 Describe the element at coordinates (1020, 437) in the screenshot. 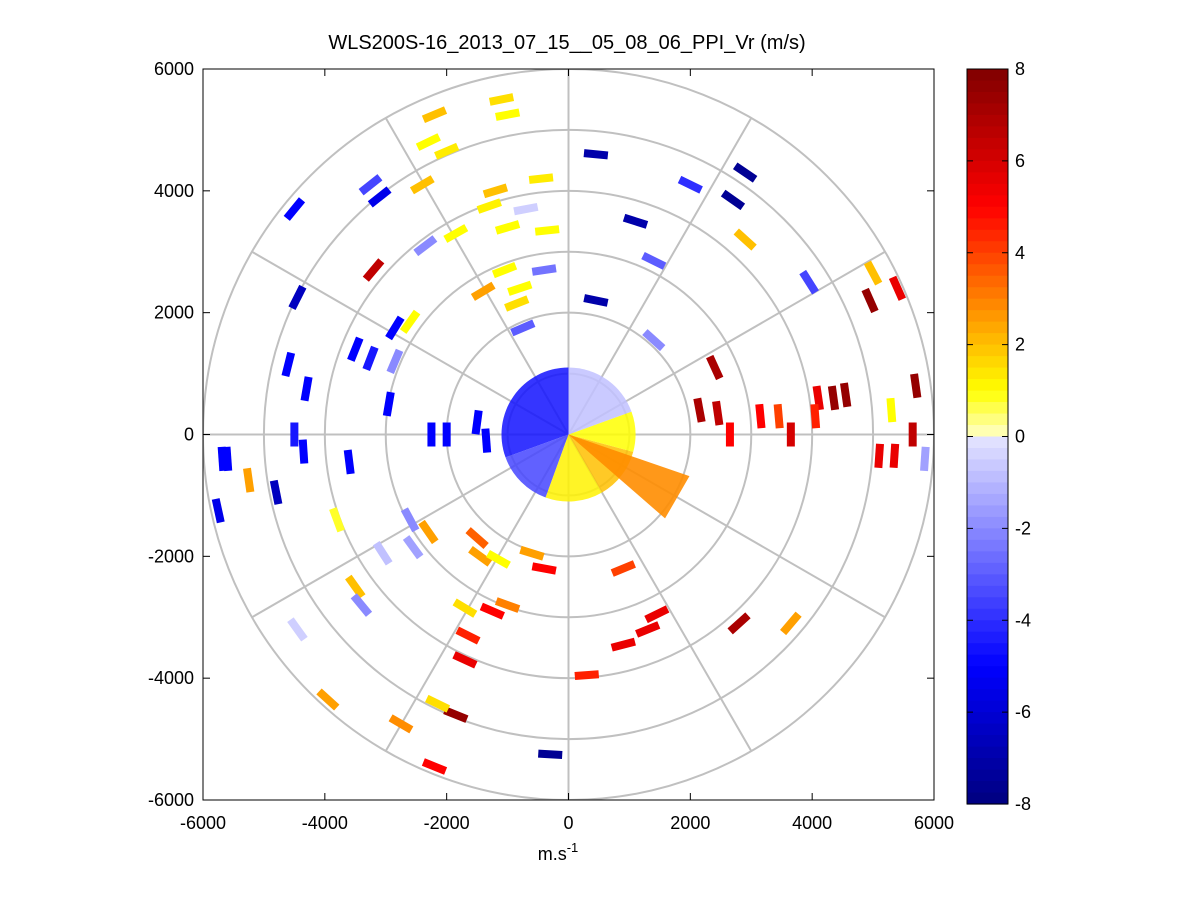

I see `colorbar-tick-label: 0` at that location.